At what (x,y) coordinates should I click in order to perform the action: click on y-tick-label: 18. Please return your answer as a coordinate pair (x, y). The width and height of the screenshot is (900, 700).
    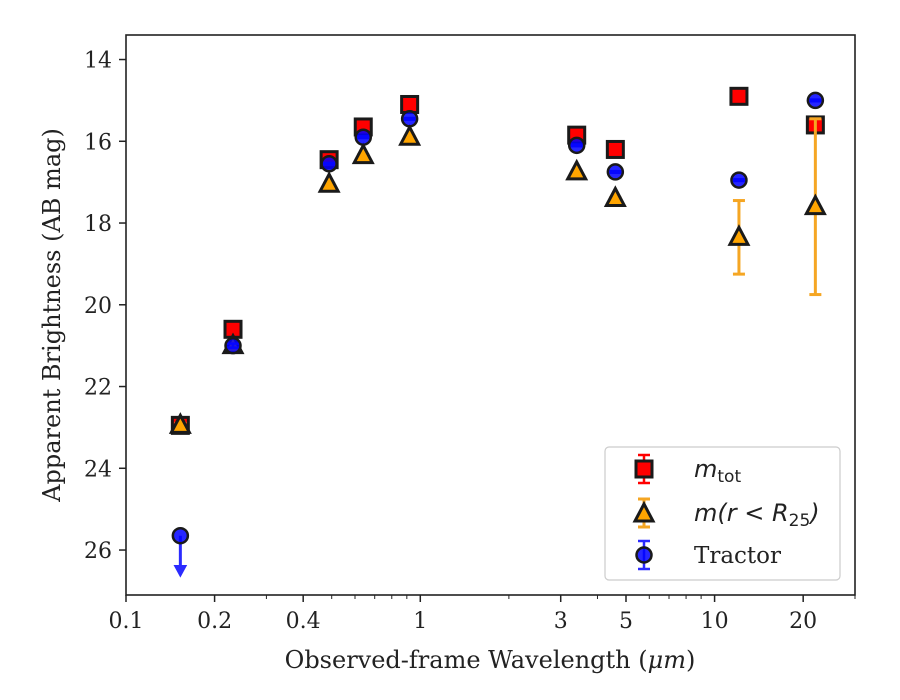
    Looking at the image, I should click on (98, 224).